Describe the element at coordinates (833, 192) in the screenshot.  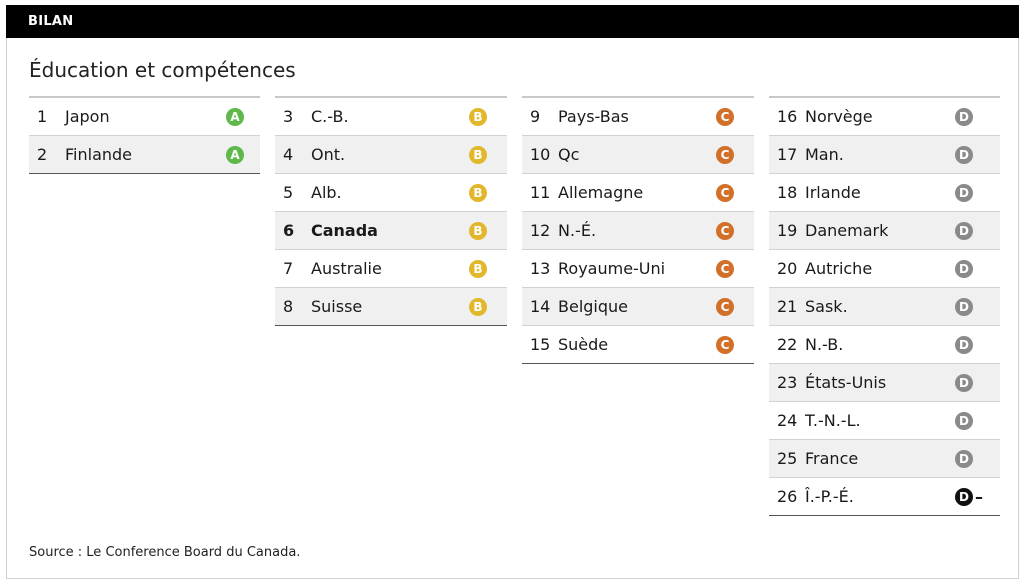
I see `region-name: Irlande` at that location.